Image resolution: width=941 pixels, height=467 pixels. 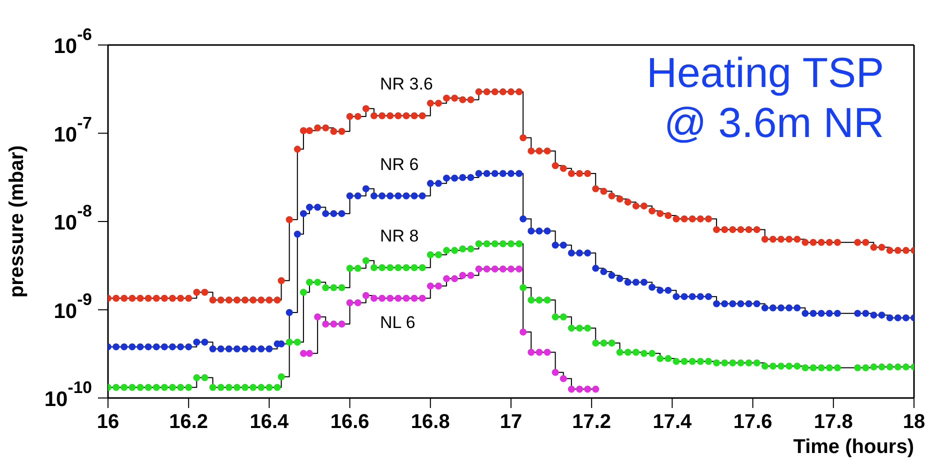 What do you see at coordinates (833, 422) in the screenshot?
I see `x-tick-label: 17.8` at bounding box center [833, 422].